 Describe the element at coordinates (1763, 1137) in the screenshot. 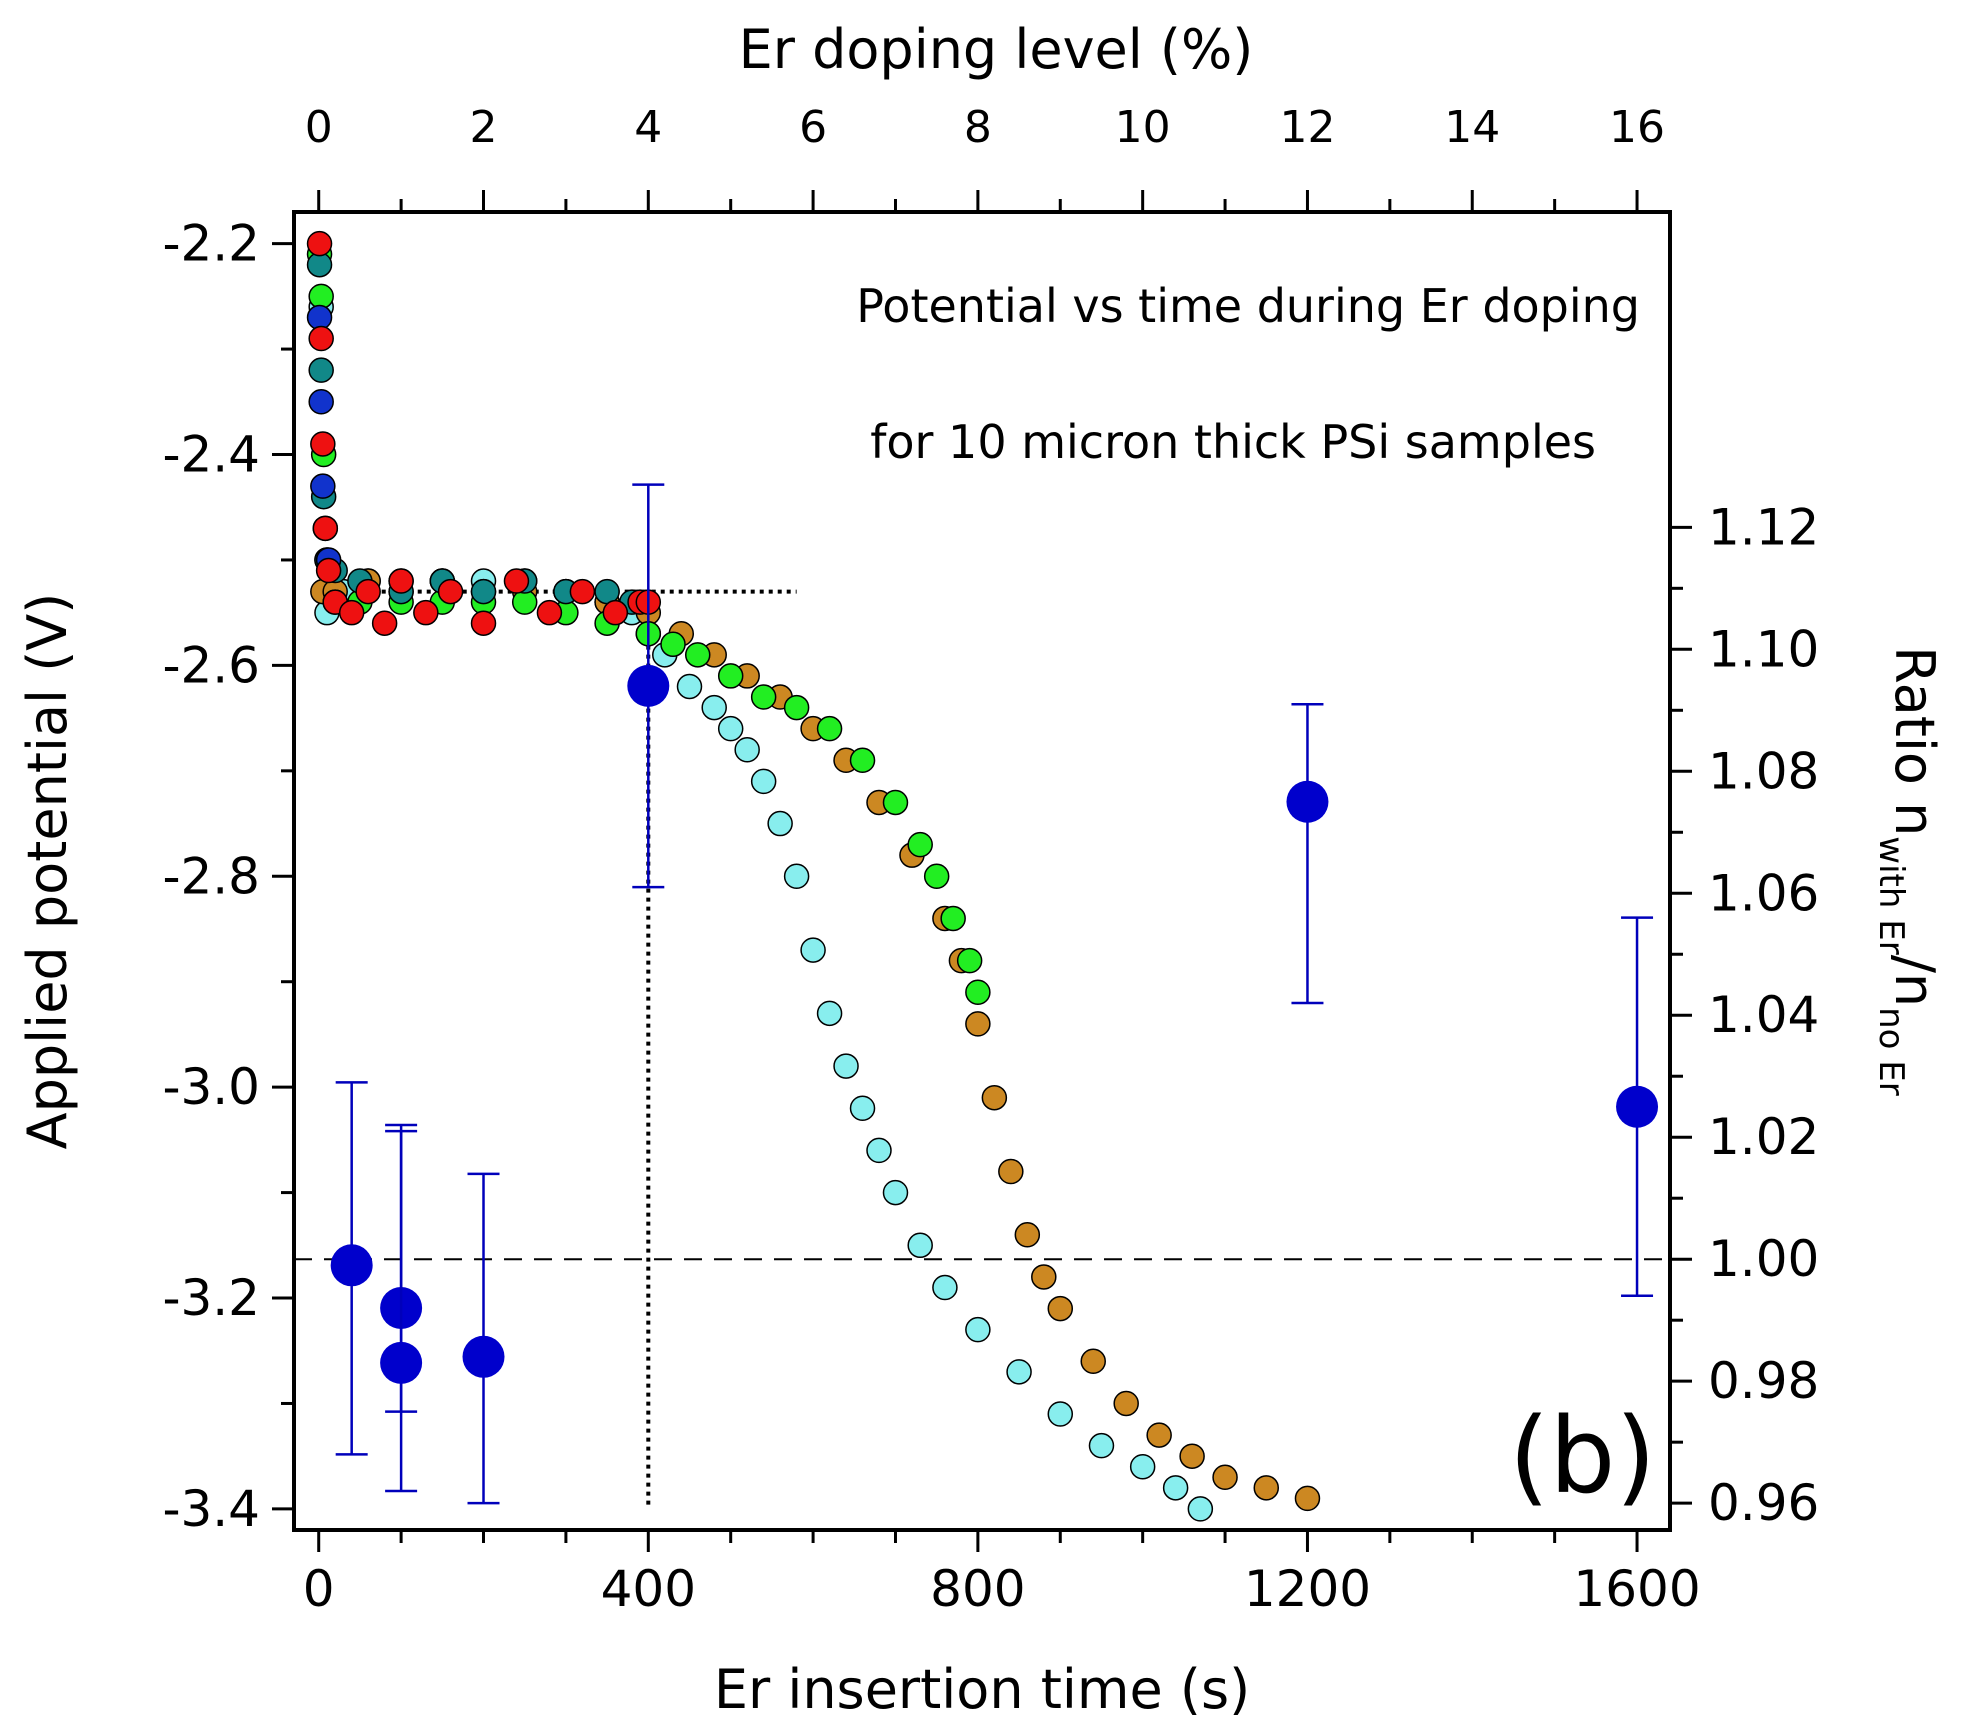

I see `y-right-tick-label: 1.02` at that location.